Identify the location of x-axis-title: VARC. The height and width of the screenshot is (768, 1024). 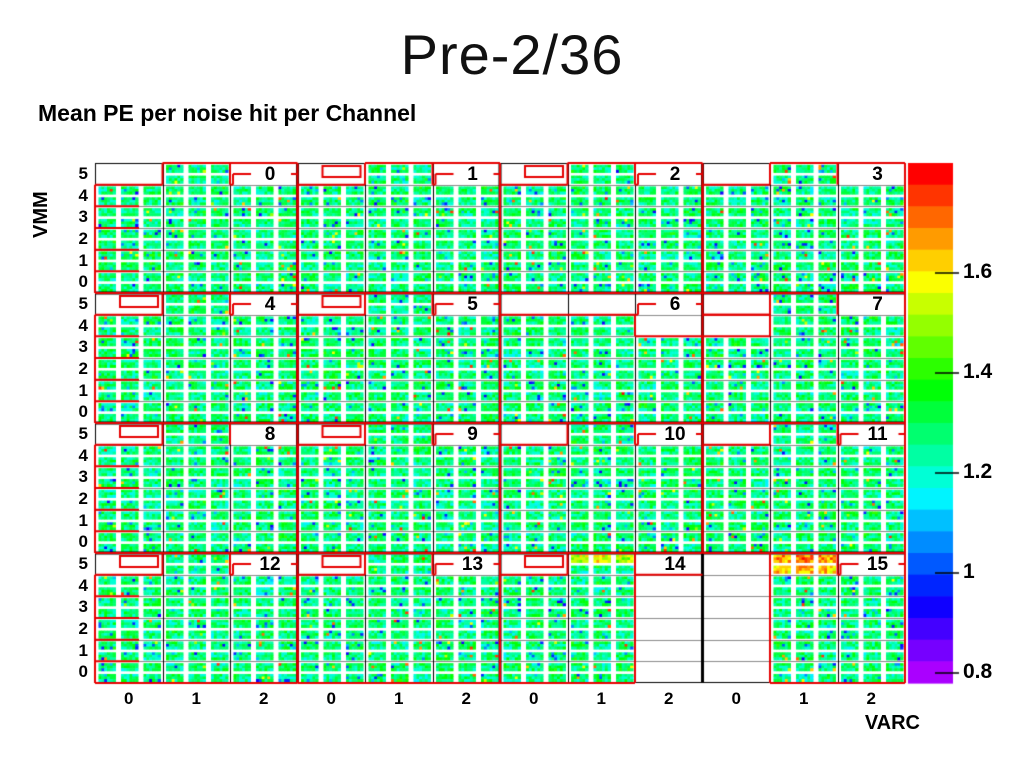
(892, 723).